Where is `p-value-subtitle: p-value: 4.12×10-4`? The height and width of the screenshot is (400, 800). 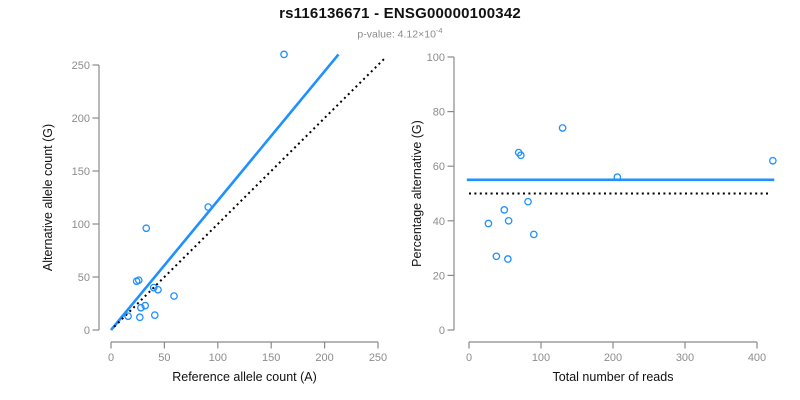 p-value-subtitle: p-value: 4.12×10-4 is located at coordinates (400, 33).